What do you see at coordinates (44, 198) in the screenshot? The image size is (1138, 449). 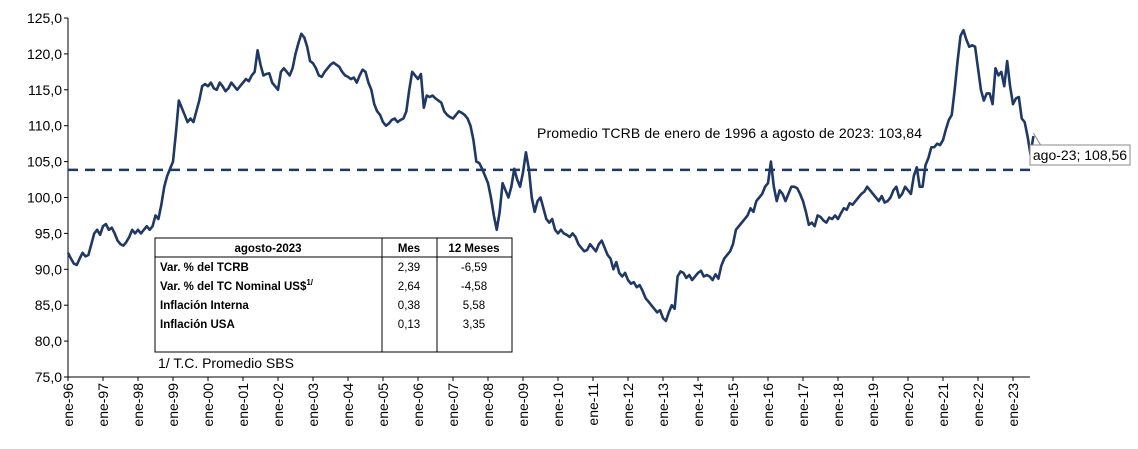 I see `y-tick-label: 100,0` at bounding box center [44, 198].